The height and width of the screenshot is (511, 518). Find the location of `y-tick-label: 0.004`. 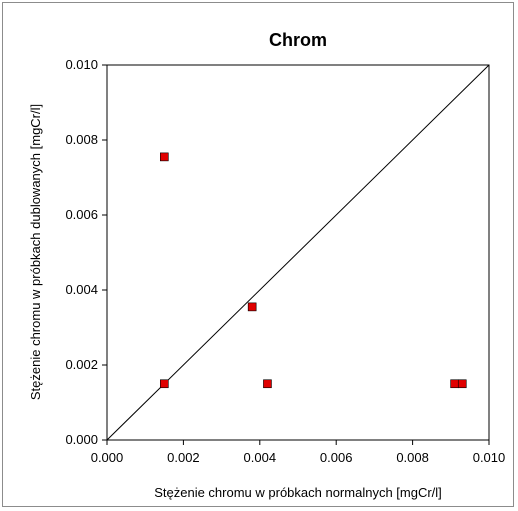

y-tick-label: 0.004 is located at coordinates (81, 289).